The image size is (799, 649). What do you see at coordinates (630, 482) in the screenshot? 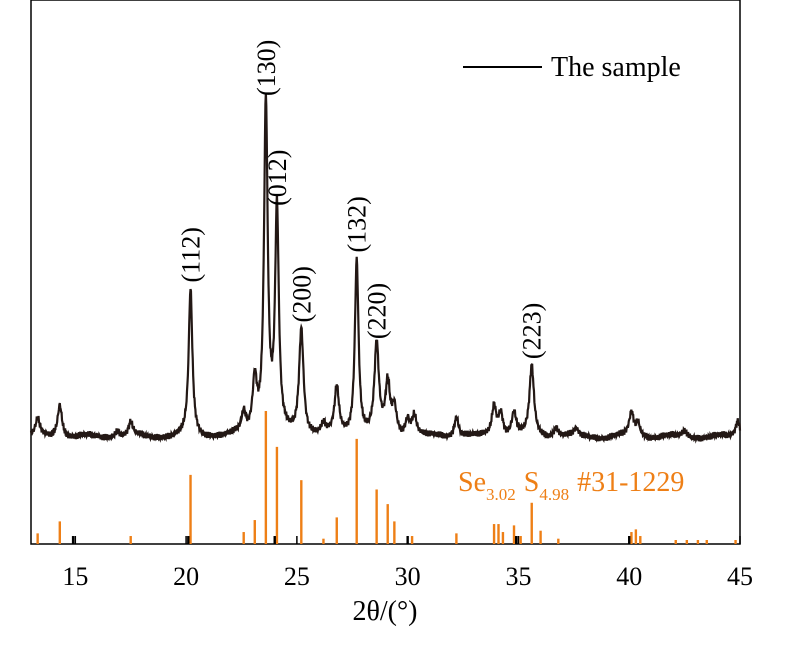
I see `ref-card: #31-1229` at bounding box center [630, 482].